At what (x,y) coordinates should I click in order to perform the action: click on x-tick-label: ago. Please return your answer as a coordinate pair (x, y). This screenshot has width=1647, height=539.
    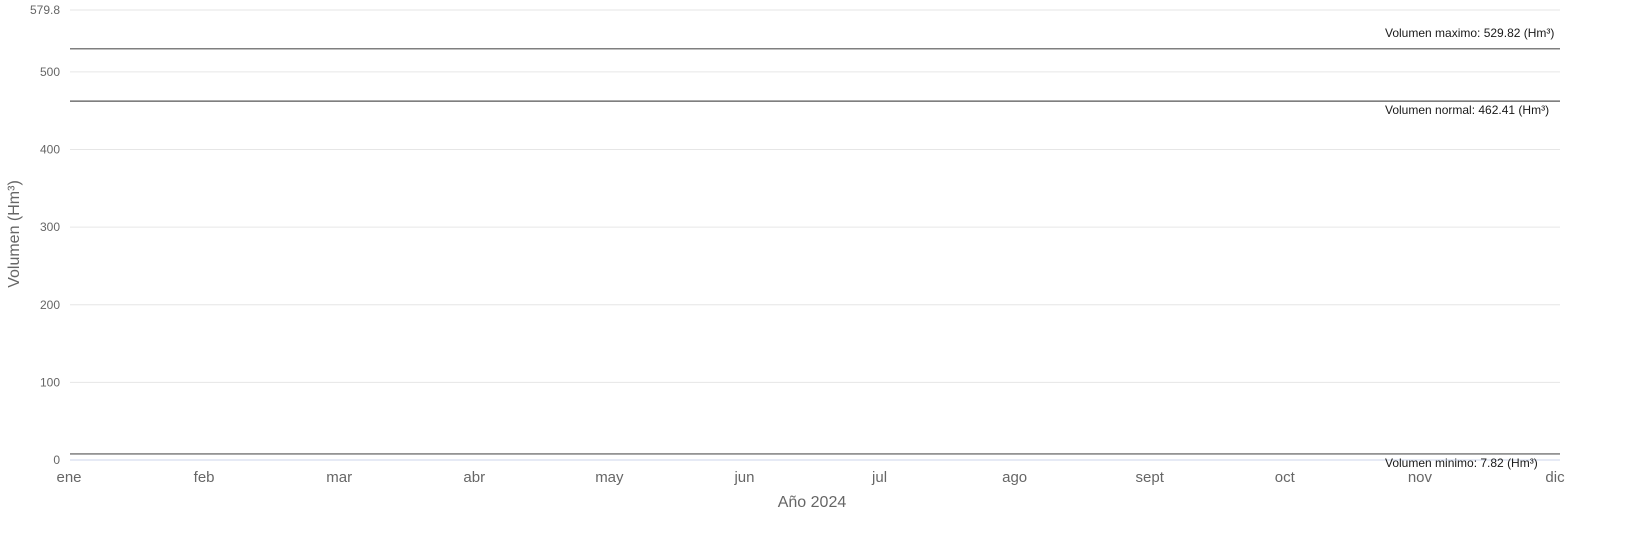
    Looking at the image, I should click on (1014, 477).